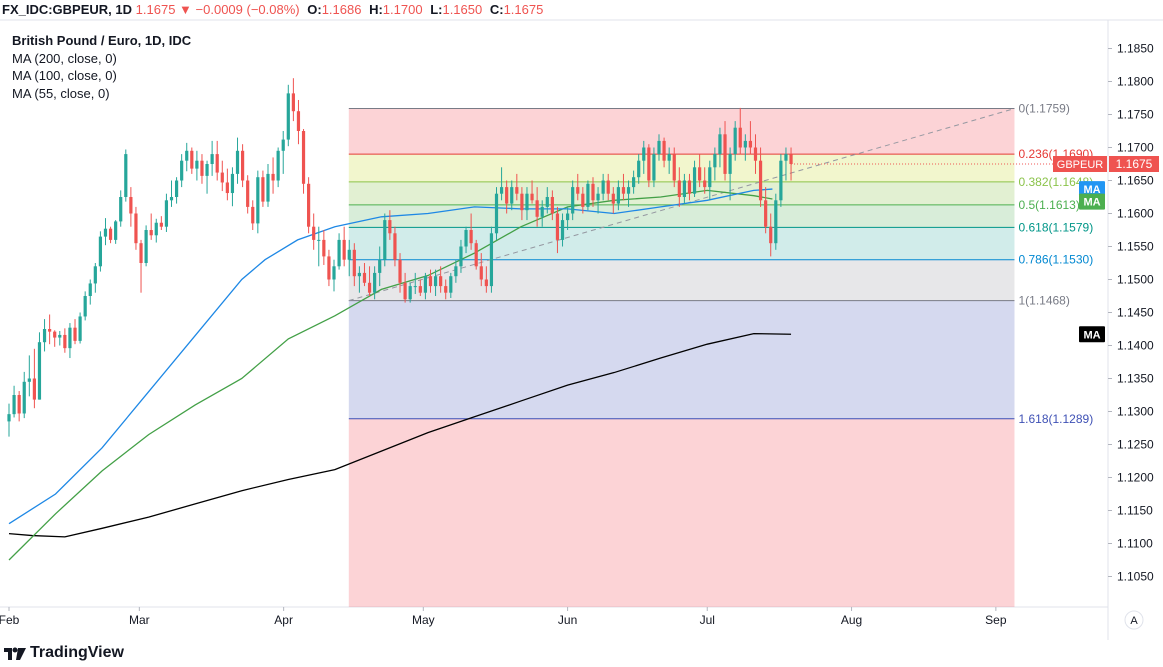  What do you see at coordinates (1135, 478) in the screenshot?
I see `y-tick-label: 1.1200` at bounding box center [1135, 478].